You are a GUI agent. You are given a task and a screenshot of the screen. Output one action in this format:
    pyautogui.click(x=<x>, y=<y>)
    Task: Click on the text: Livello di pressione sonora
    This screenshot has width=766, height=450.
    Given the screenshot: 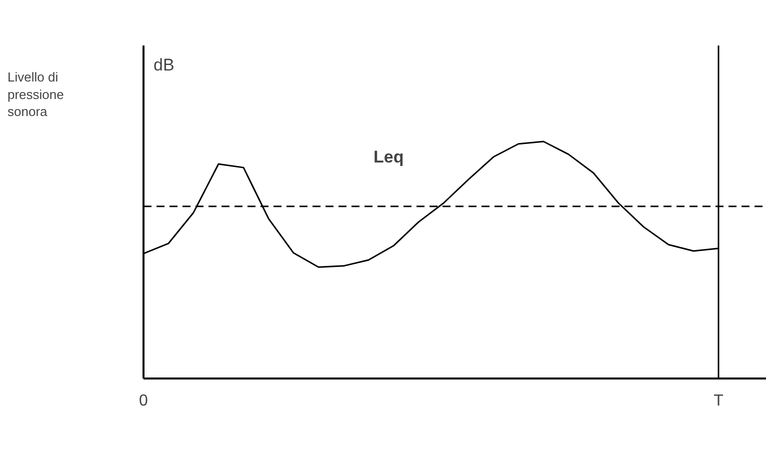 What is the action you would take?
    pyautogui.click(x=36, y=94)
    